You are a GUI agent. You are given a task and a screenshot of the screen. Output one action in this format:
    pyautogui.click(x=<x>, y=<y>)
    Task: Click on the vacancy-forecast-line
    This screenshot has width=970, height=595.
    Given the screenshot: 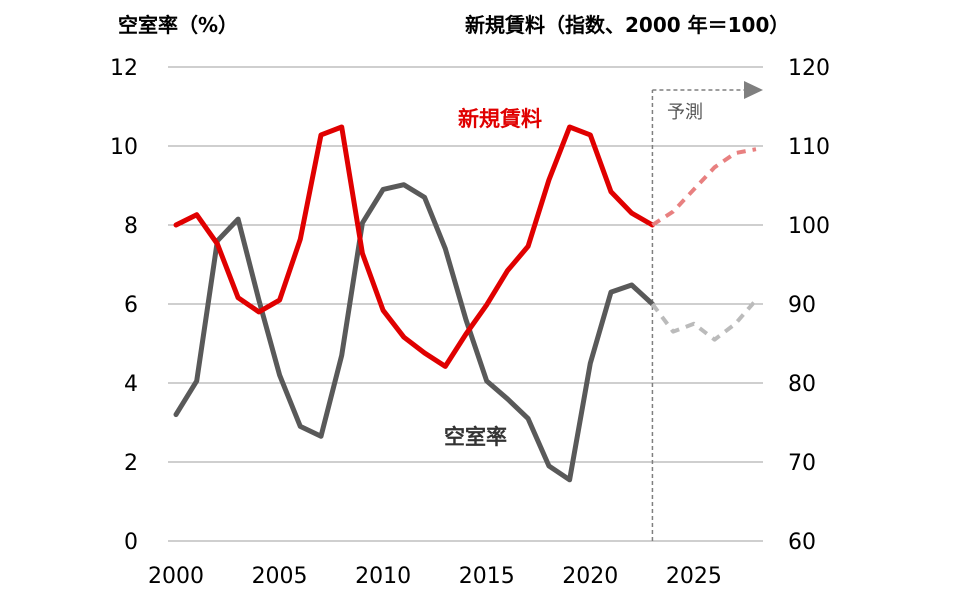 What is the action you would take?
    pyautogui.click(x=704, y=320)
    